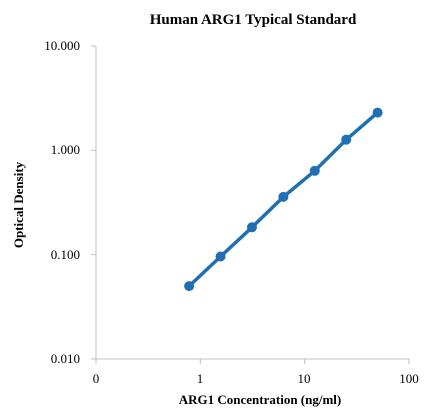 This screenshot has height=410, width=425. I want to click on x-tick-label: 0, so click(96, 378).